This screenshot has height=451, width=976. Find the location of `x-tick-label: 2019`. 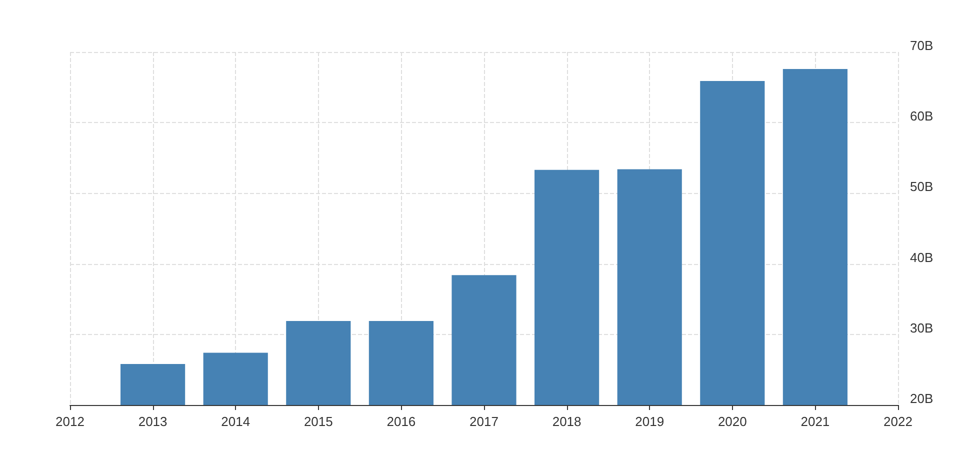

x-tick-label: 2019 is located at coordinates (649, 421).